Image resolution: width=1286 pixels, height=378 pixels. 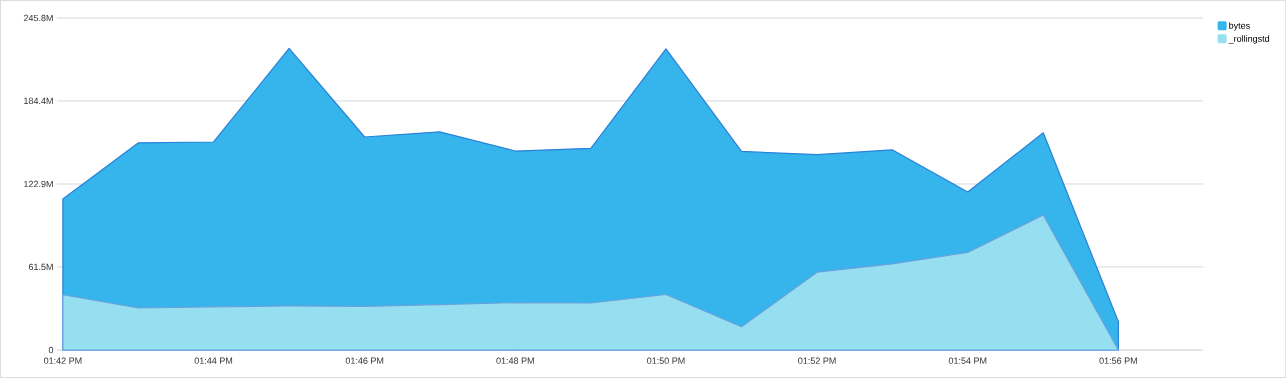 I want to click on y-tick-label: 61.5M, so click(x=40, y=267).